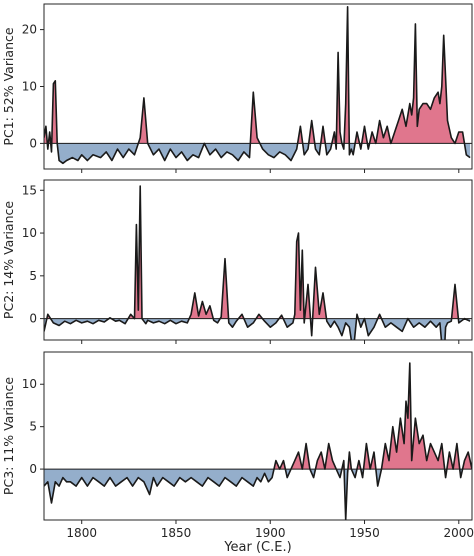 The width and height of the screenshot is (474, 556). Describe the element at coordinates (29, 233) in the screenshot. I see `y-tick-label-2-10: 10` at that location.